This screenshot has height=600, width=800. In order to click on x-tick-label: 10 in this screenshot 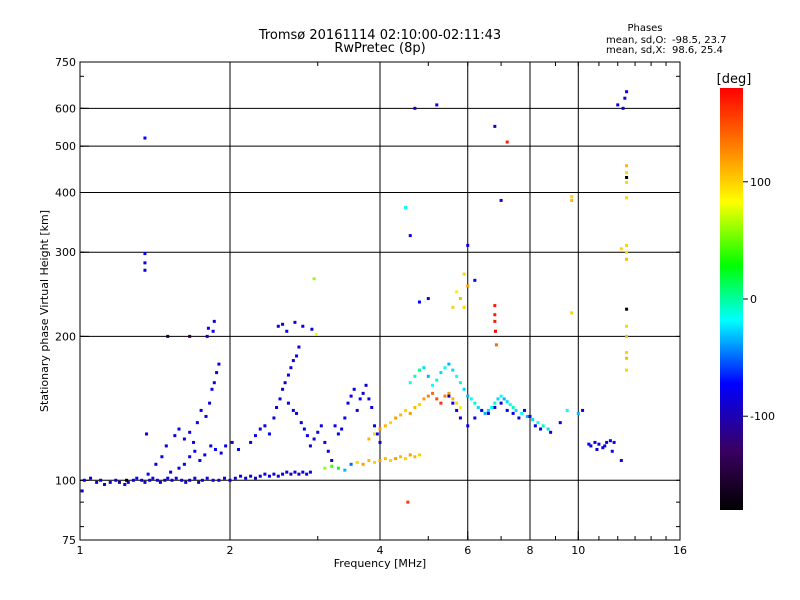, I will do `click(578, 550)`.